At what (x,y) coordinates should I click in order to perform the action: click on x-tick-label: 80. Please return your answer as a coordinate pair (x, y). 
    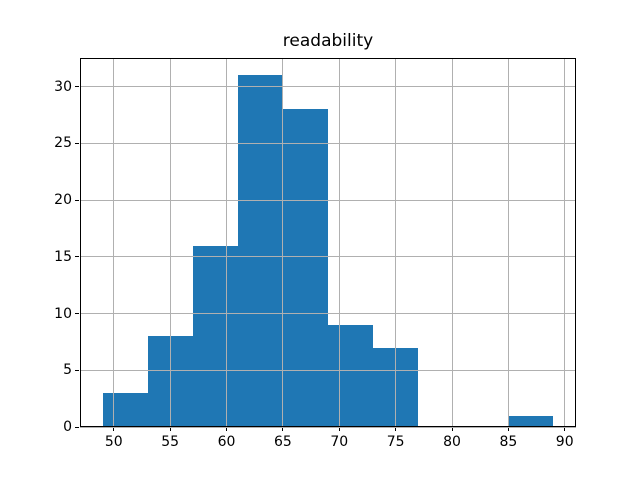
    Looking at the image, I should click on (452, 442).